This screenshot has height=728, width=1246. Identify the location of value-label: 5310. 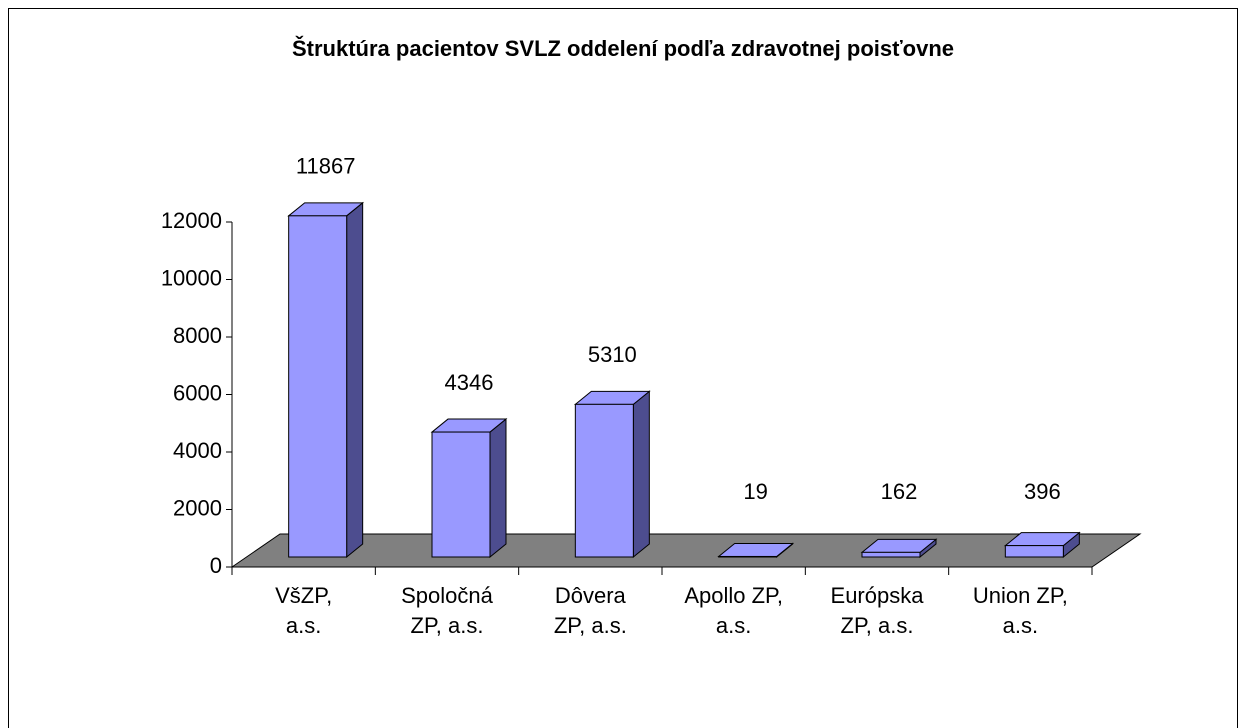
(612, 354).